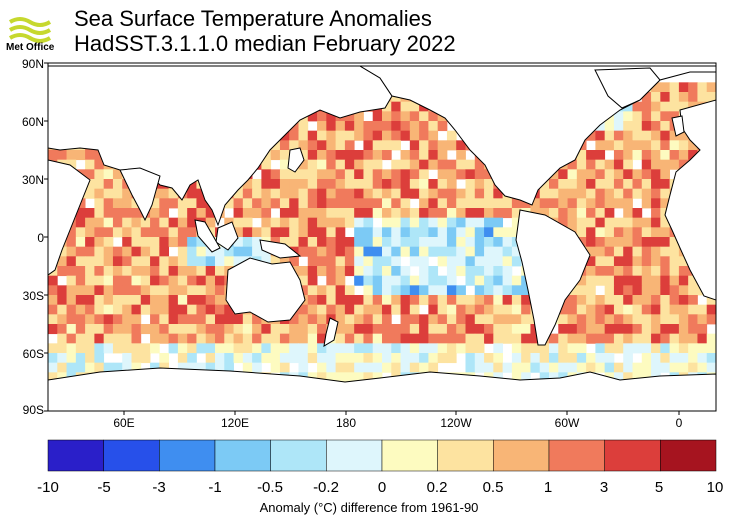 The width and height of the screenshot is (738, 525). What do you see at coordinates (140, 194) in the screenshot?
I see `india` at bounding box center [140, 194].